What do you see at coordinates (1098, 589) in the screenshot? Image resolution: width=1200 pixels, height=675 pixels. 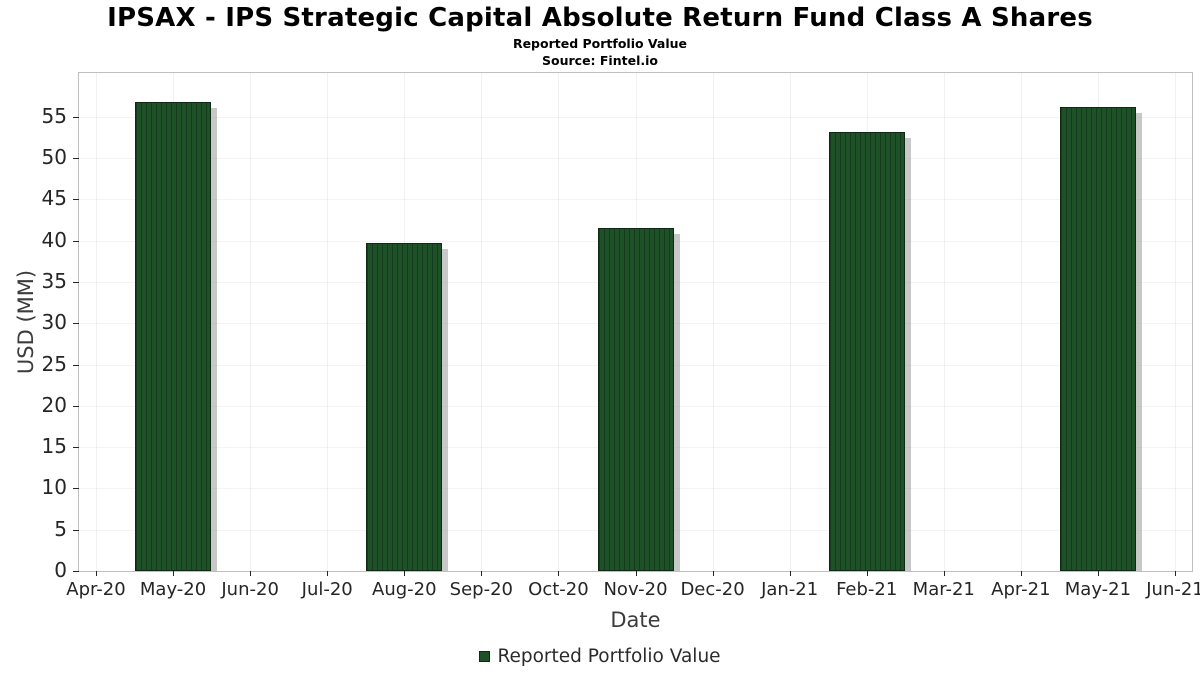 I see `x-tick-label: May-21` at bounding box center [1098, 589].